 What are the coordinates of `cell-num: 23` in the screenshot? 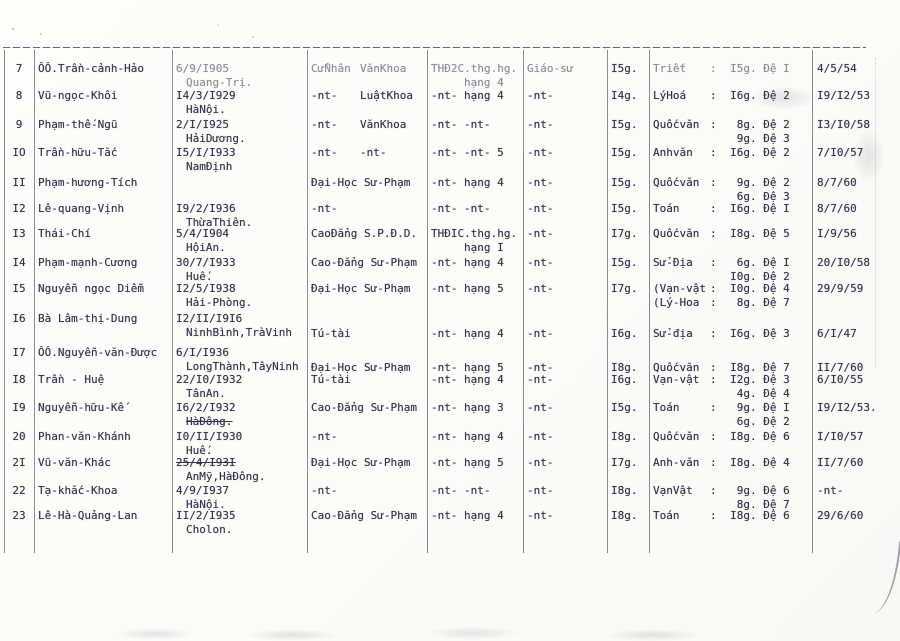 It's located at (19, 515).